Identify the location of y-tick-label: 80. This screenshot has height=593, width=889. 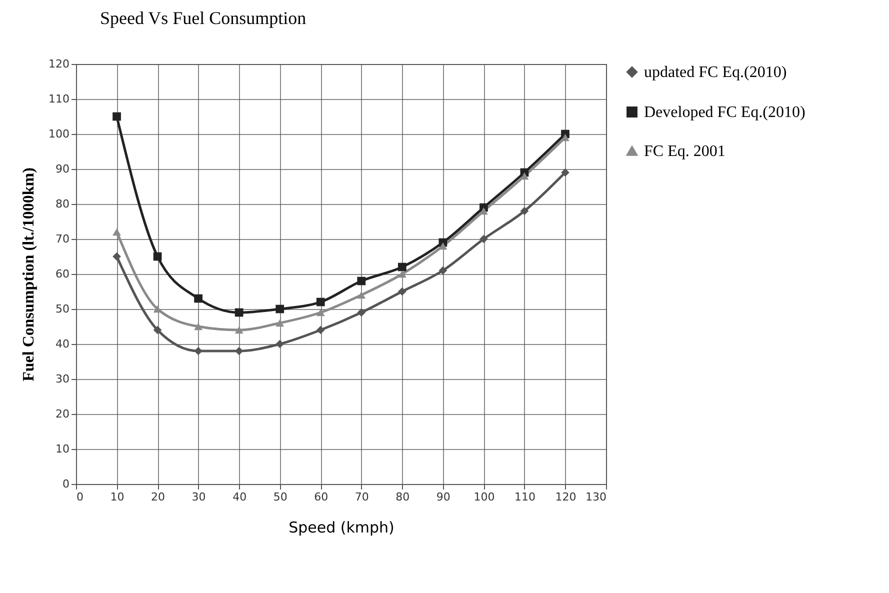
(63, 204).